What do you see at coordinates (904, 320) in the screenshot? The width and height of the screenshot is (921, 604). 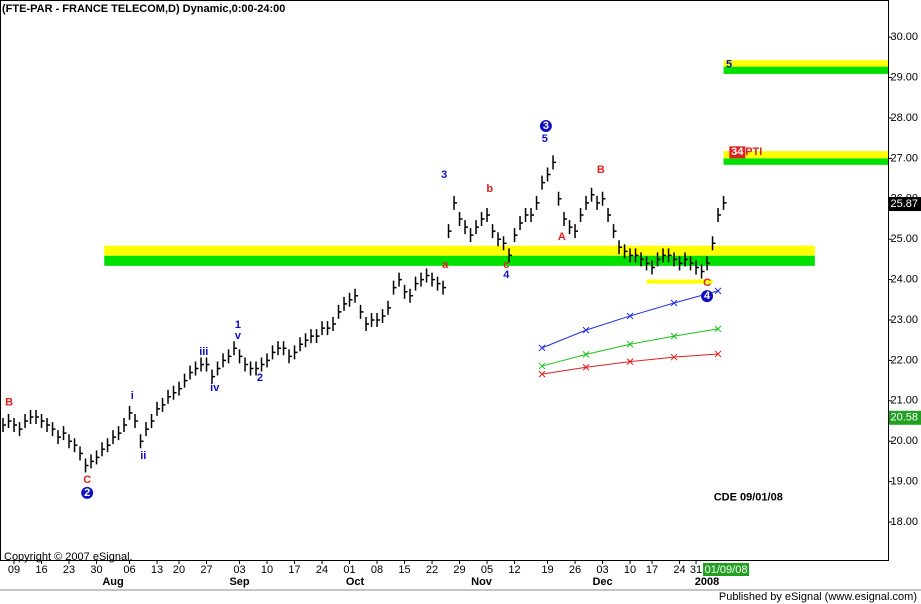 I see `y-tick-label: 23.00` at bounding box center [904, 320].